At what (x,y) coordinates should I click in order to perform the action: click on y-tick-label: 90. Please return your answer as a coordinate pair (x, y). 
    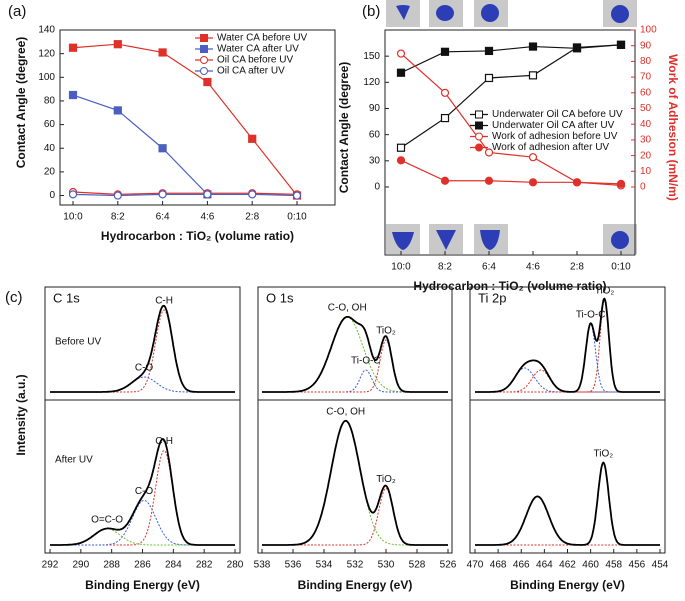
    Looking at the image, I should click on (375, 108).